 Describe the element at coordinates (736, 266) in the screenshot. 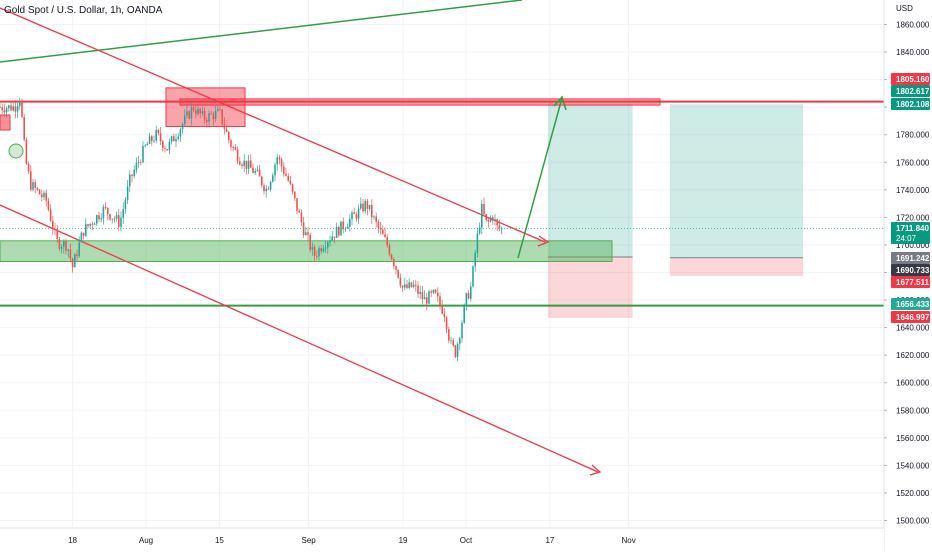

I see `position-2-stop-zone` at that location.